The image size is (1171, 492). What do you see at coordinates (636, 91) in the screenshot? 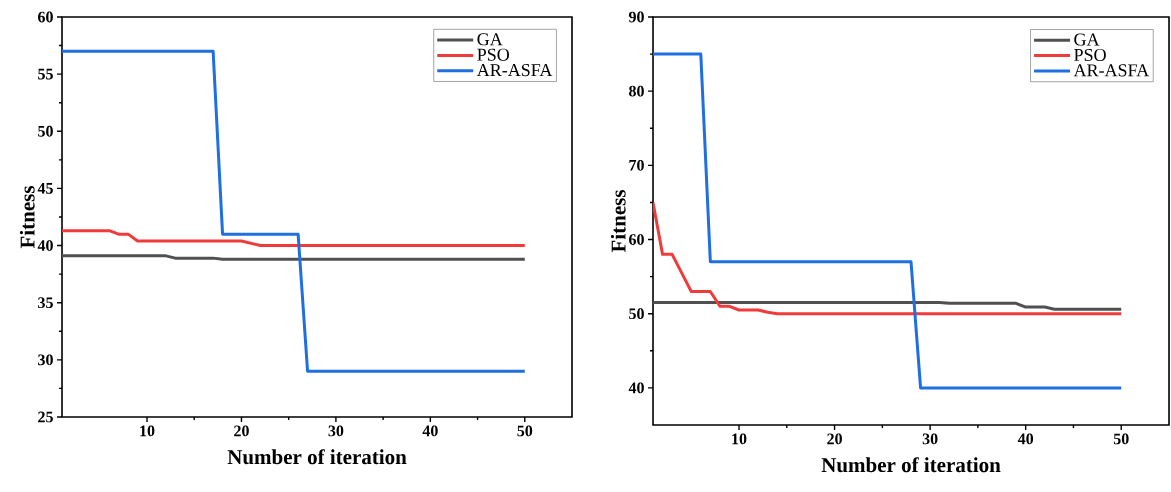
I see `y-tick-label: 80` at bounding box center [636, 91].